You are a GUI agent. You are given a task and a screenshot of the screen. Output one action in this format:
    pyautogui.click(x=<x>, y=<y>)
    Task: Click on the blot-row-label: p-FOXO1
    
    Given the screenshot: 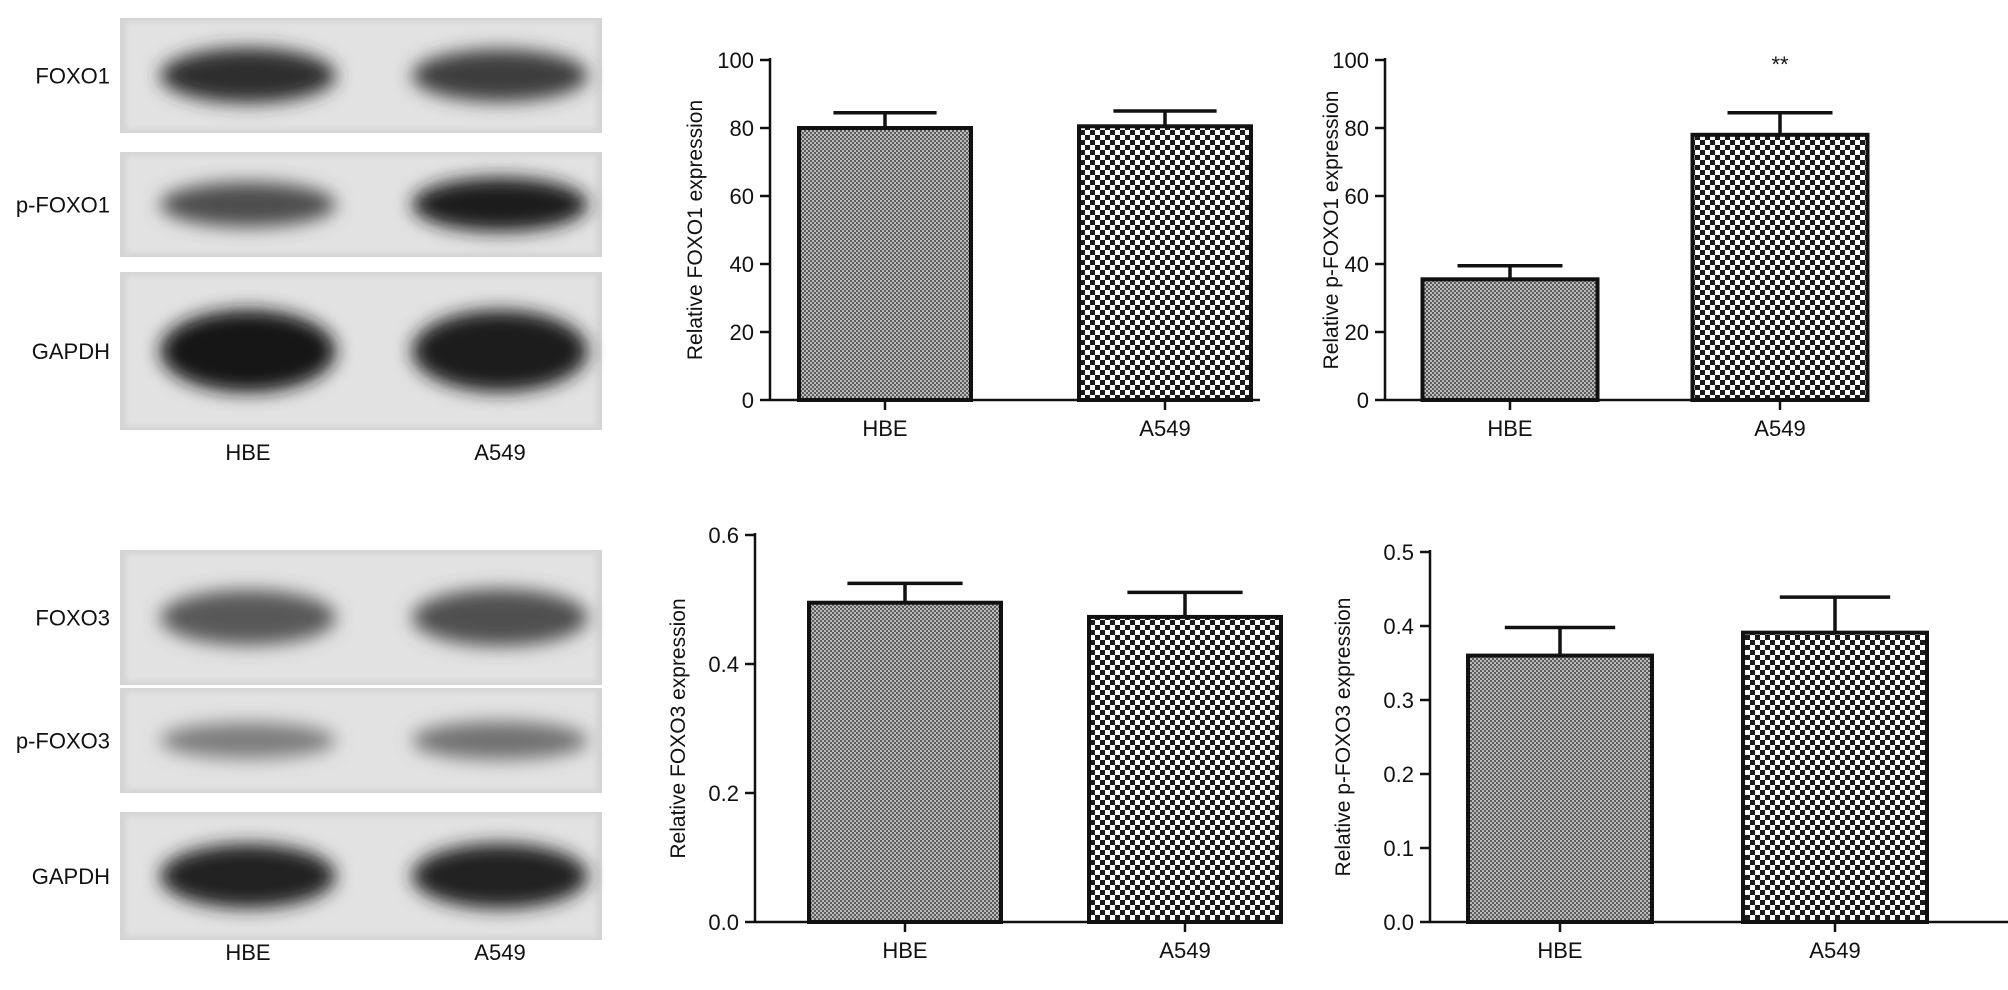 What is the action you would take?
    pyautogui.click(x=63, y=205)
    